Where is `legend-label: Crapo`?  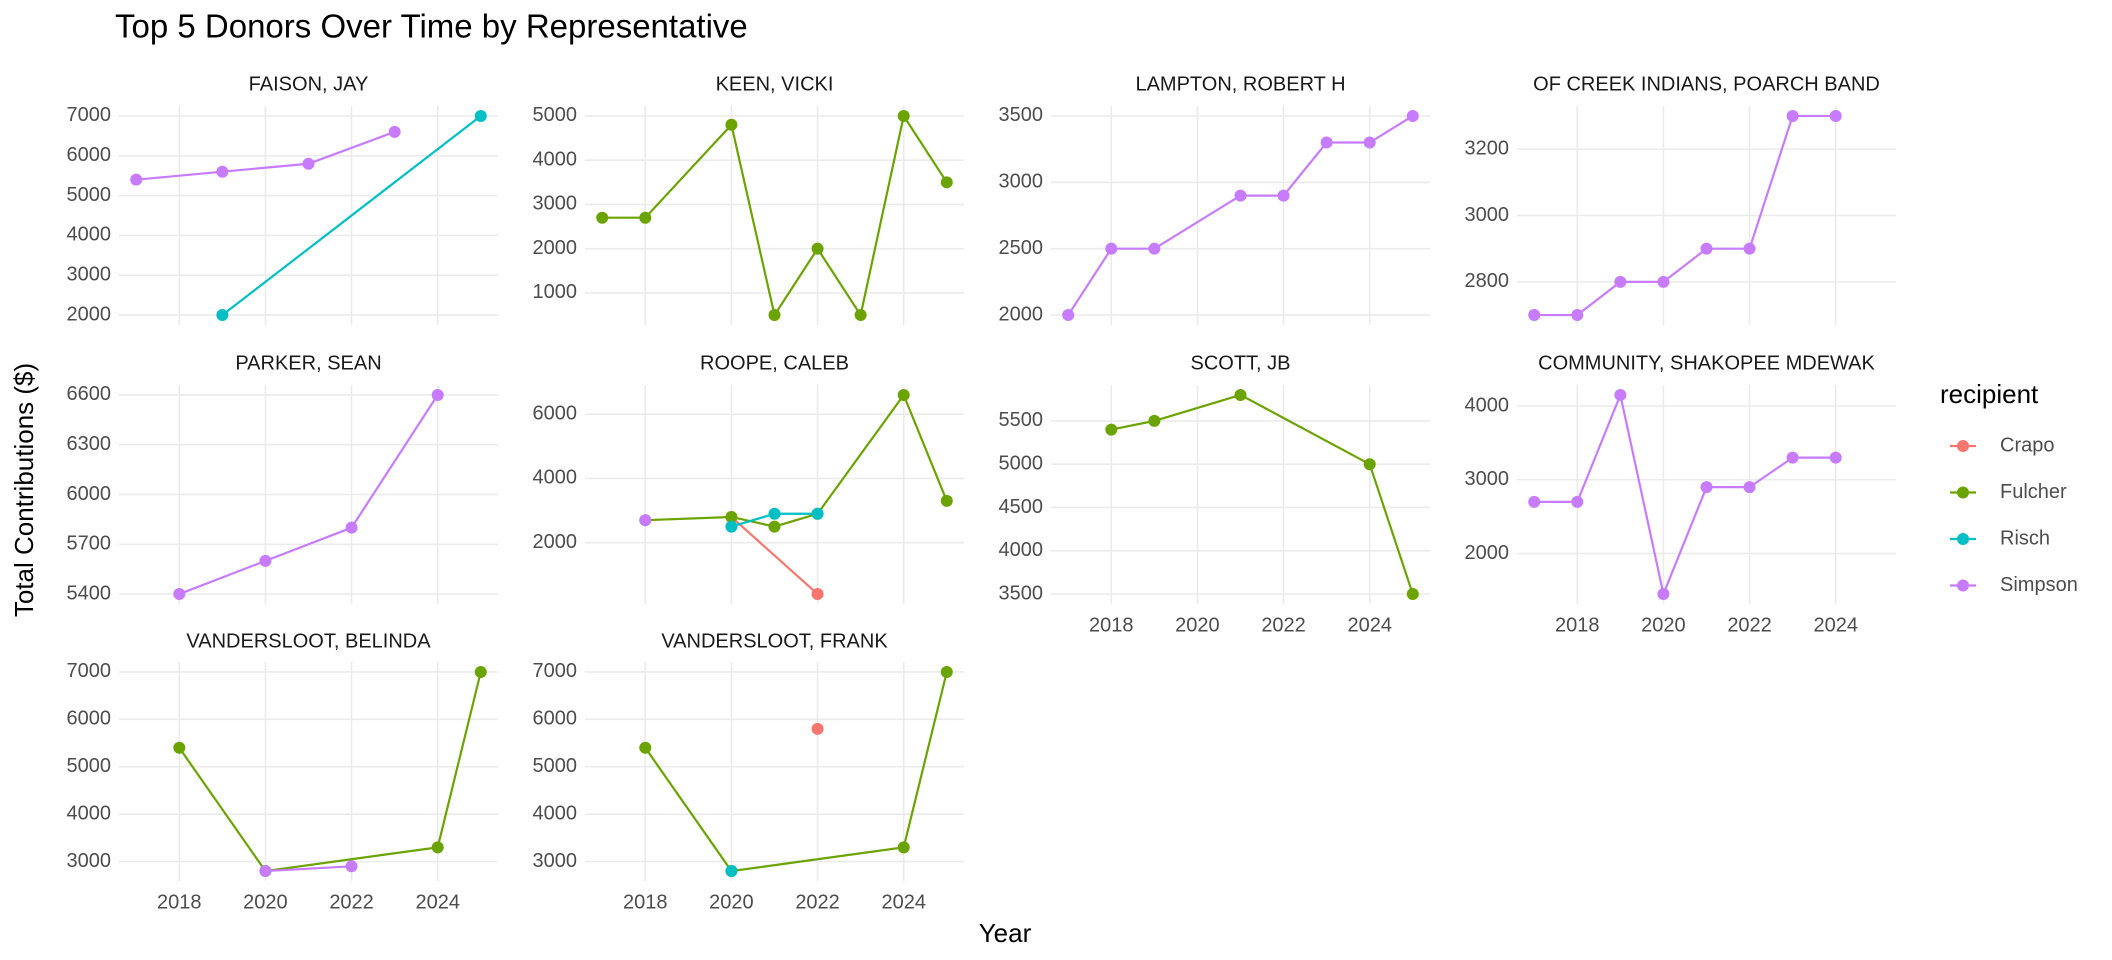 legend-label: Crapo is located at coordinates (2027, 445).